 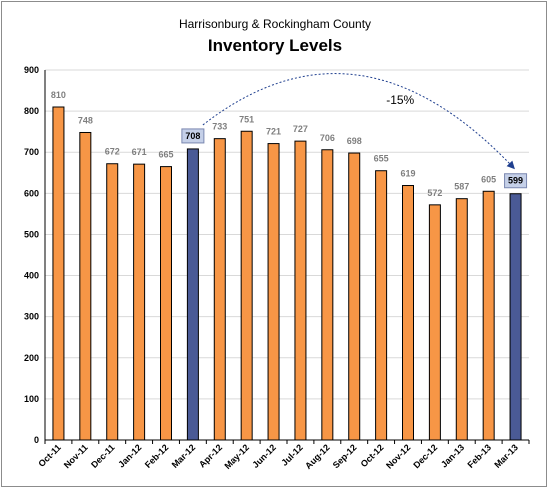 What do you see at coordinates (273, 132) in the screenshot?
I see `data-label: 721` at bounding box center [273, 132].